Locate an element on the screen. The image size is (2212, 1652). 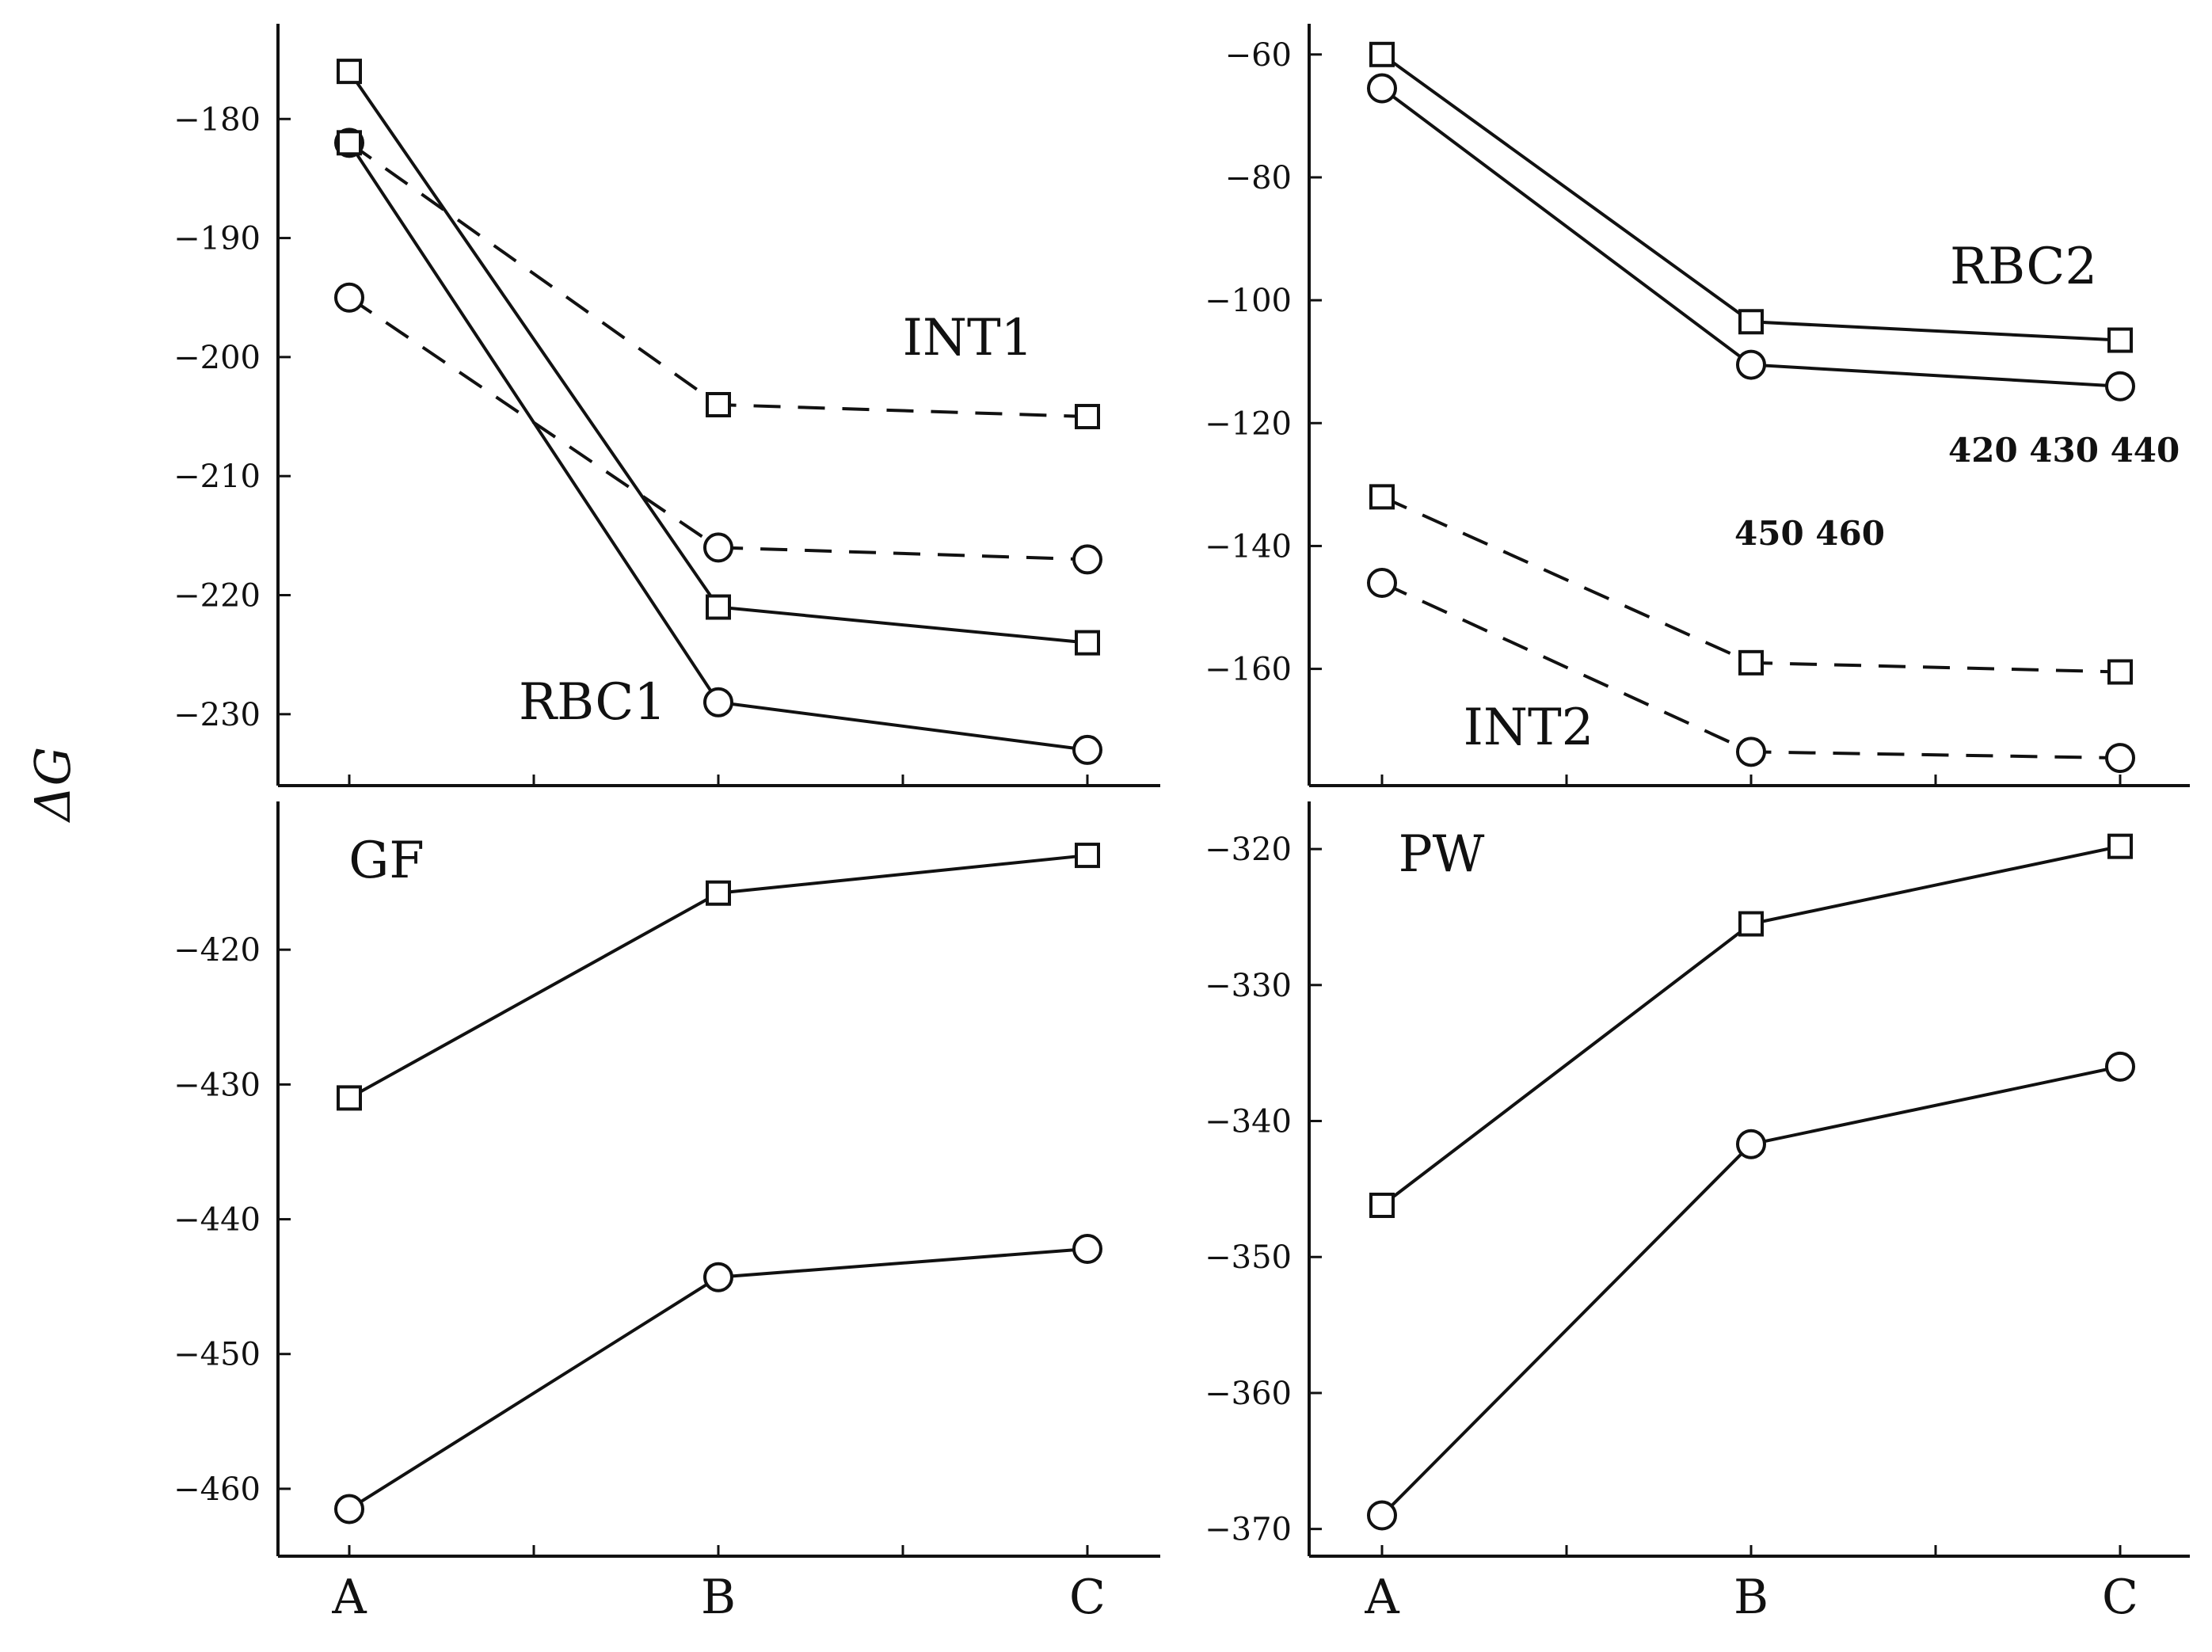
y-tick-label: −220 is located at coordinates (217, 596).